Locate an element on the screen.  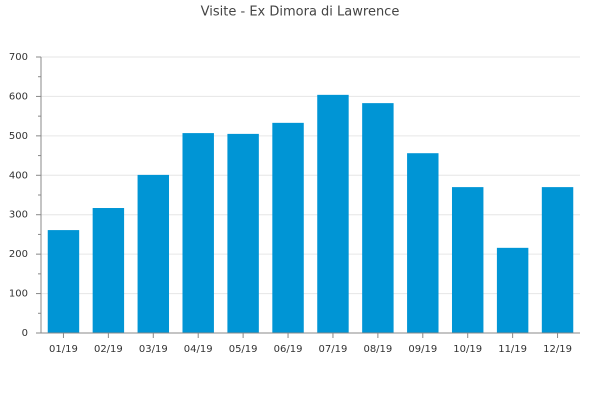
x-tick-label: 07/19 is located at coordinates (333, 349).